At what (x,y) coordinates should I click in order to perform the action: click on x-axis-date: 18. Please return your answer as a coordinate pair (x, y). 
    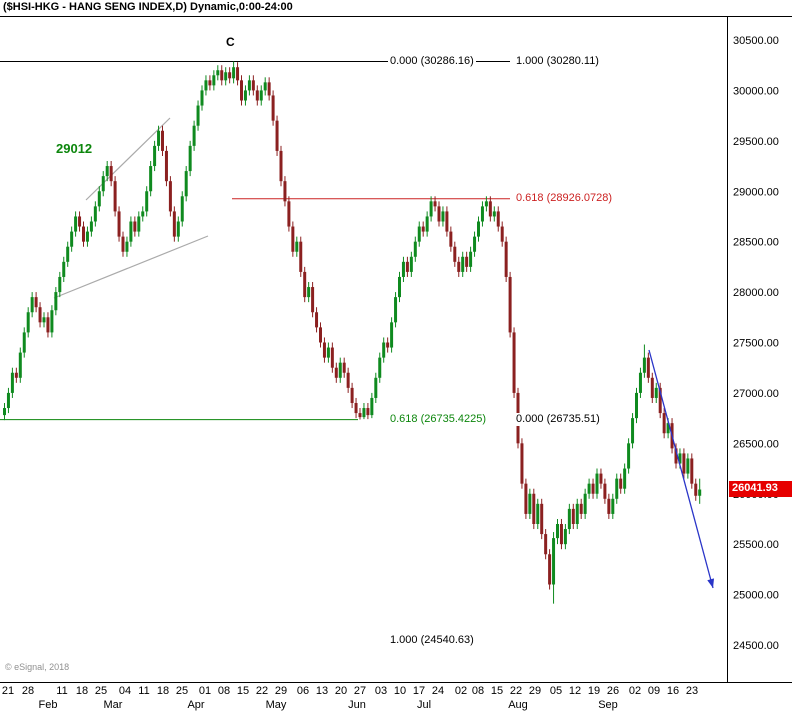
    Looking at the image, I should click on (163, 691).